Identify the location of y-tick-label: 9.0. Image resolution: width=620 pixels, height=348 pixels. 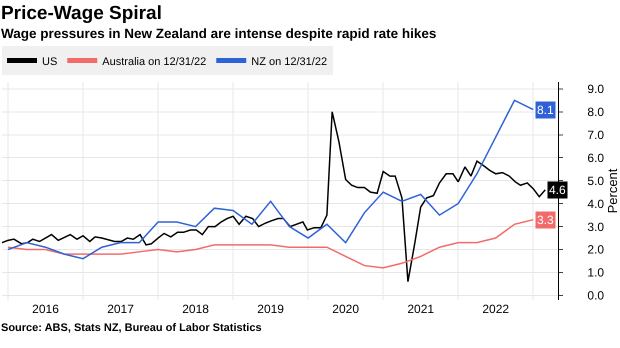
(595, 89).